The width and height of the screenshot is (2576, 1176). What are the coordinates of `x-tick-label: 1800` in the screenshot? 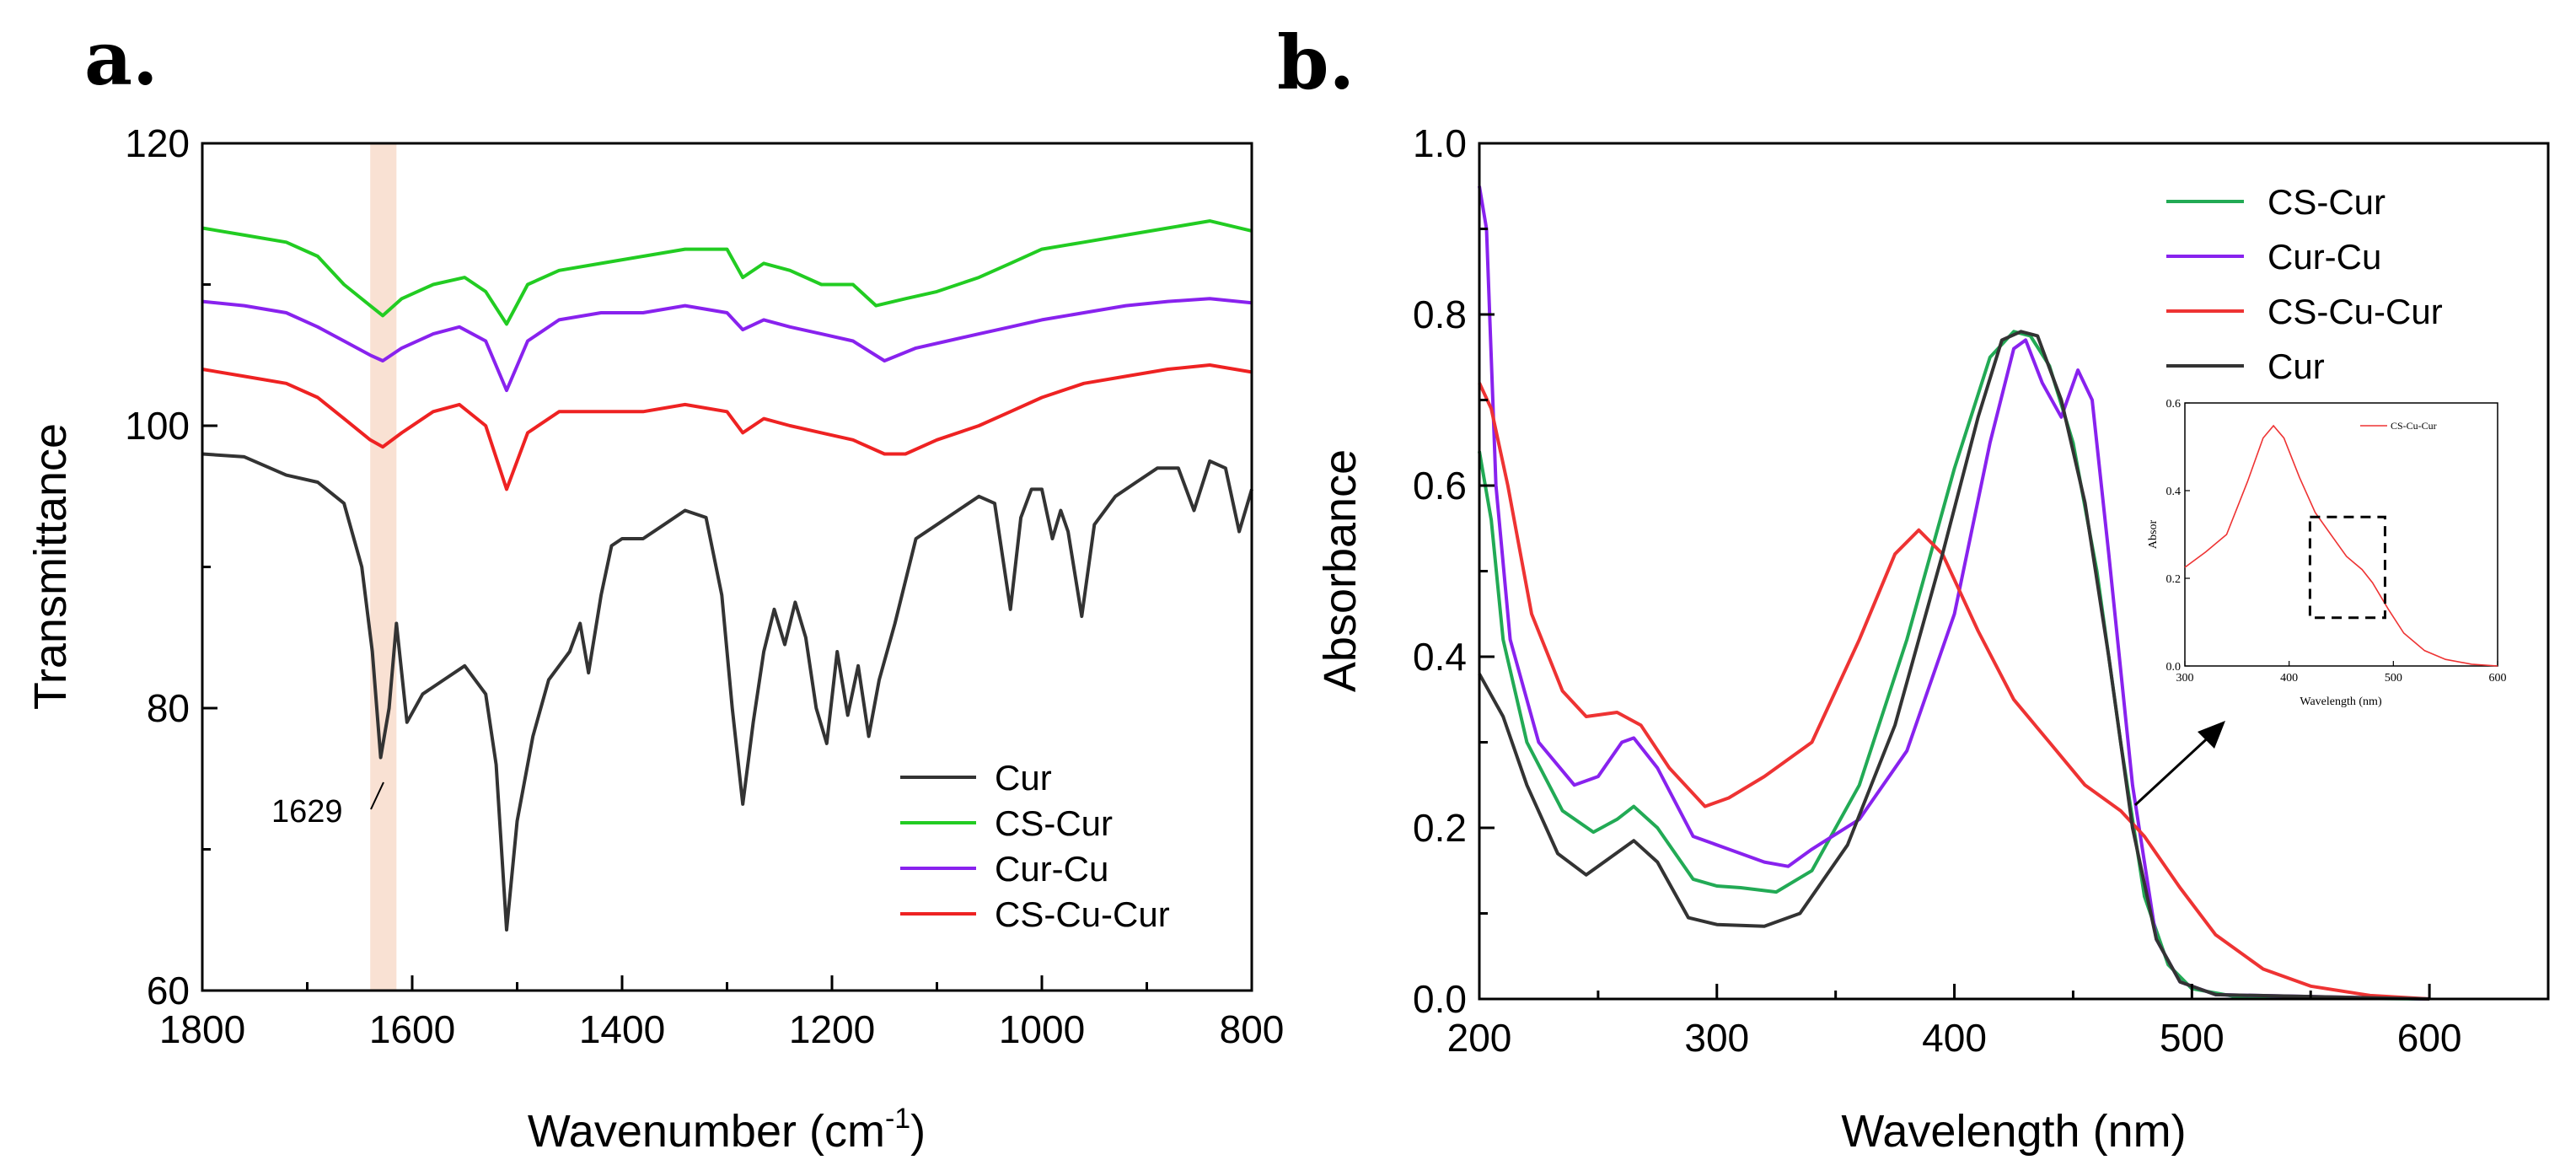 It's located at (202, 1029).